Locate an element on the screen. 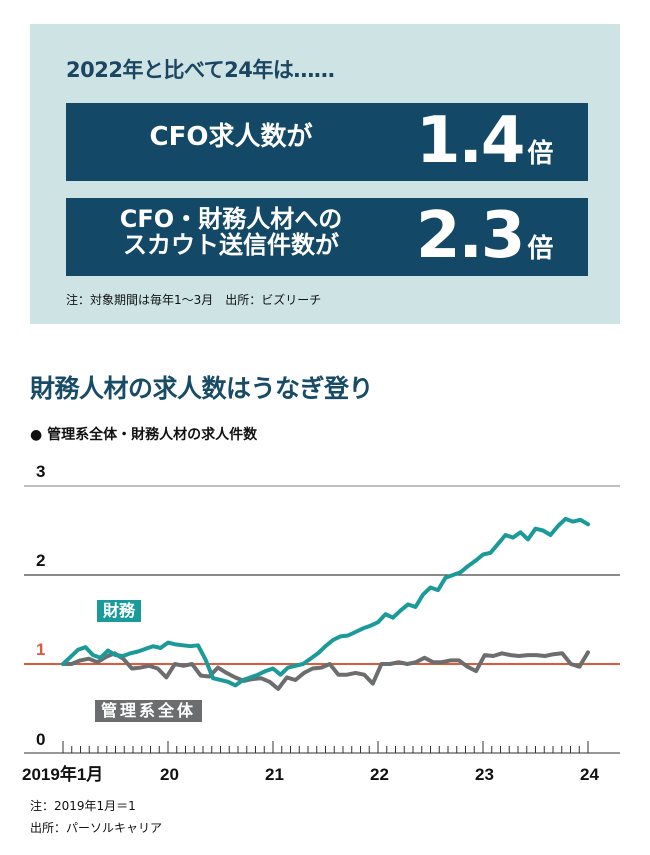 The height and width of the screenshot is (855, 650). y-tick-label: 3 is located at coordinates (40, 471).